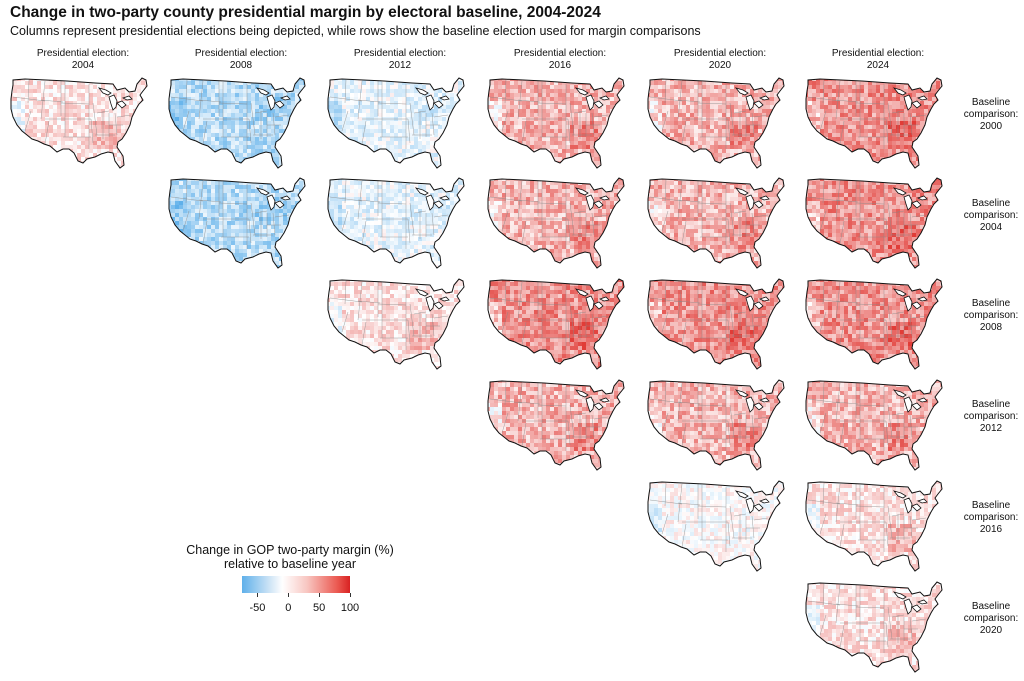 Image resolution: width=1024 pixels, height=681 pixels. What do you see at coordinates (257, 608) in the screenshot?
I see `legend-tick-label: -50` at bounding box center [257, 608].